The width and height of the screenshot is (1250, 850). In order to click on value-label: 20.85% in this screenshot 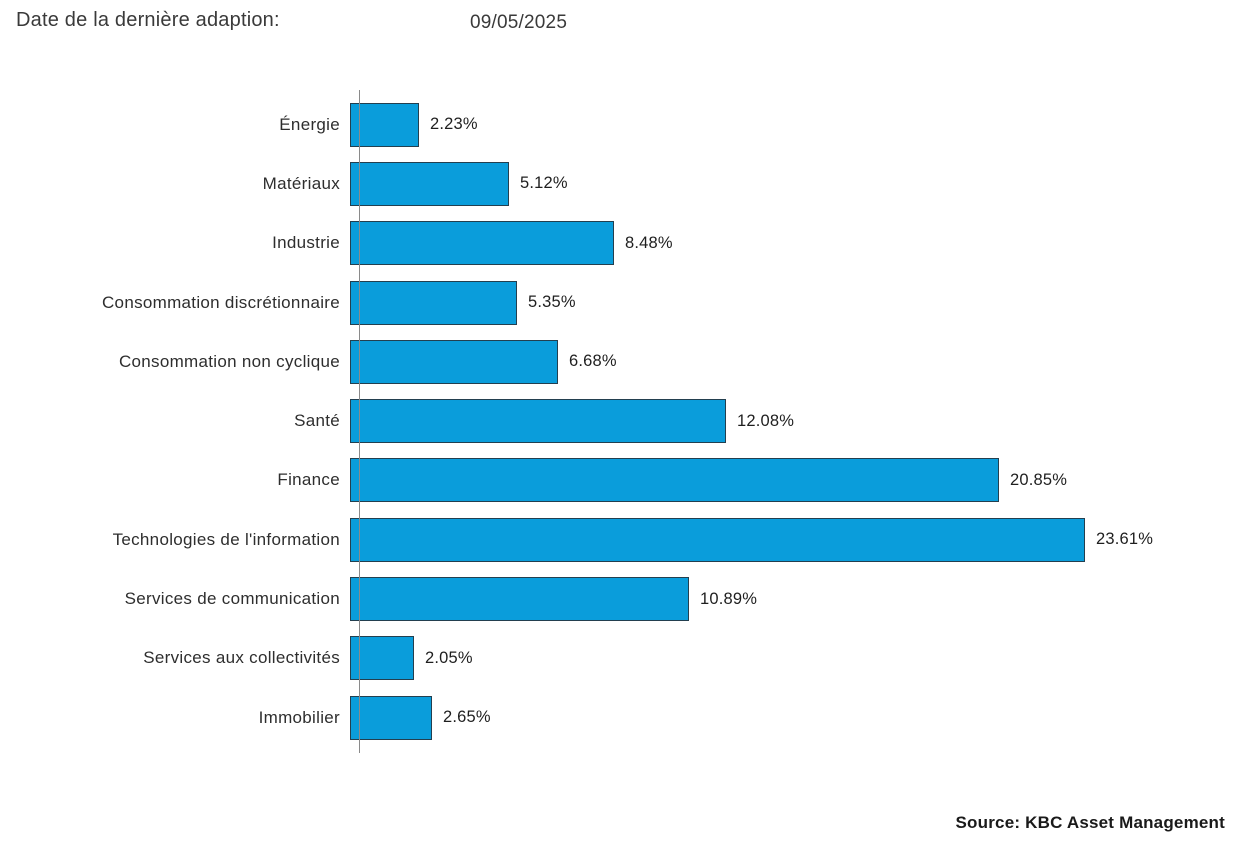, I will do `click(1039, 479)`.